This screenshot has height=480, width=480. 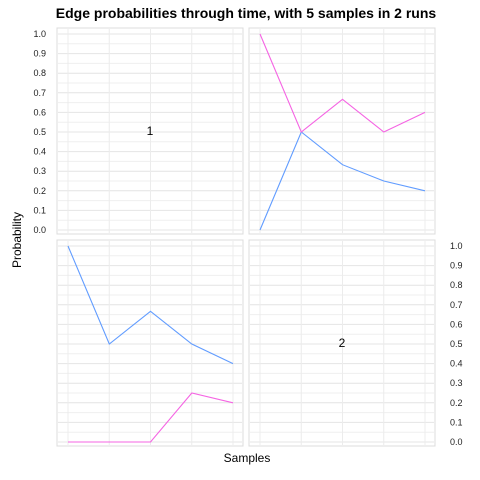 I want to click on diagonal-label-1: 1, so click(x=150, y=131).